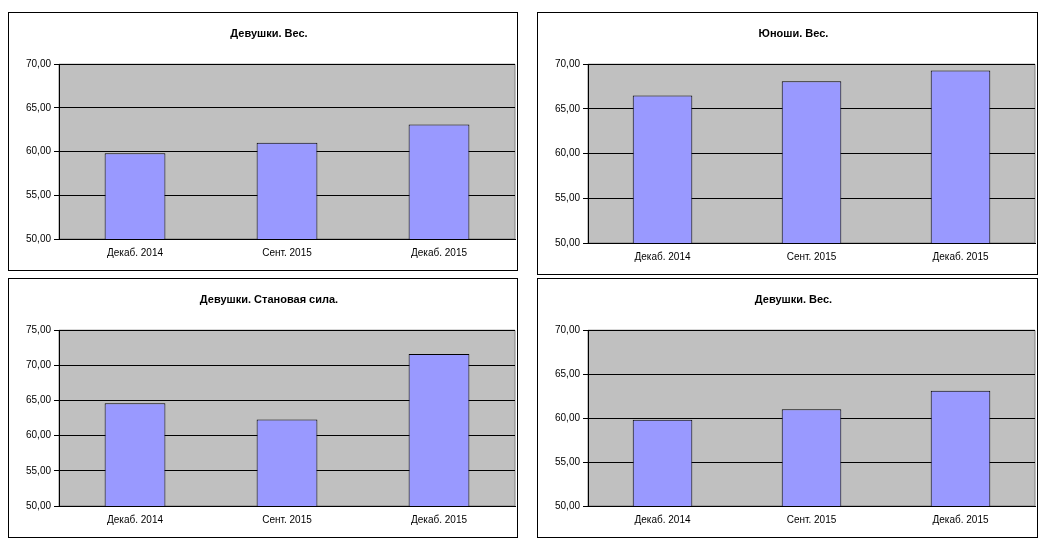 The image size is (1038, 538). What do you see at coordinates (793, 32) in the screenshot?
I see `chart-title: Юноши. Вес.` at bounding box center [793, 32].